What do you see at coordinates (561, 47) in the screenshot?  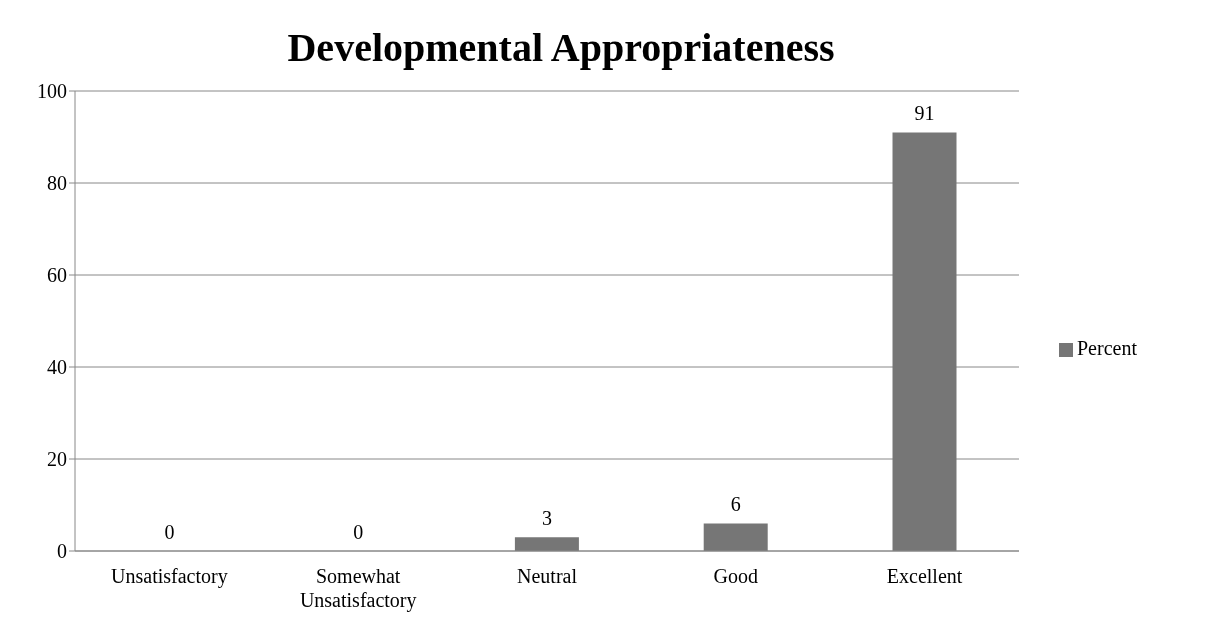 I see `chart-title: Developmental Appropriateness` at bounding box center [561, 47].